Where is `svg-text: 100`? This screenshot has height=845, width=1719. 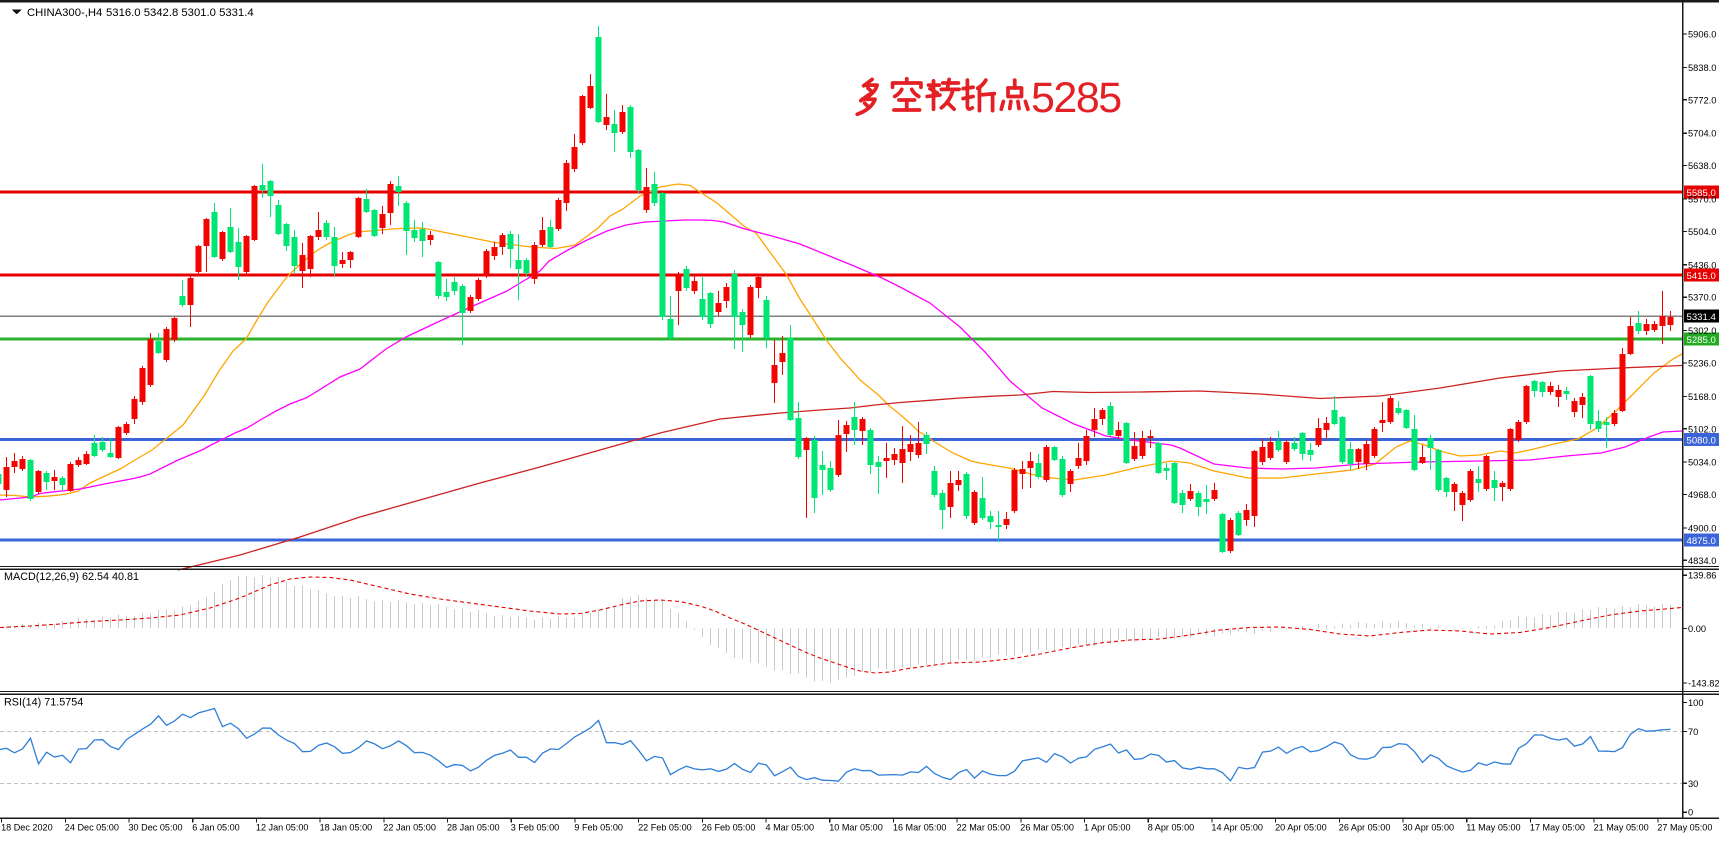
svg-text: 100 is located at coordinates (1696, 703).